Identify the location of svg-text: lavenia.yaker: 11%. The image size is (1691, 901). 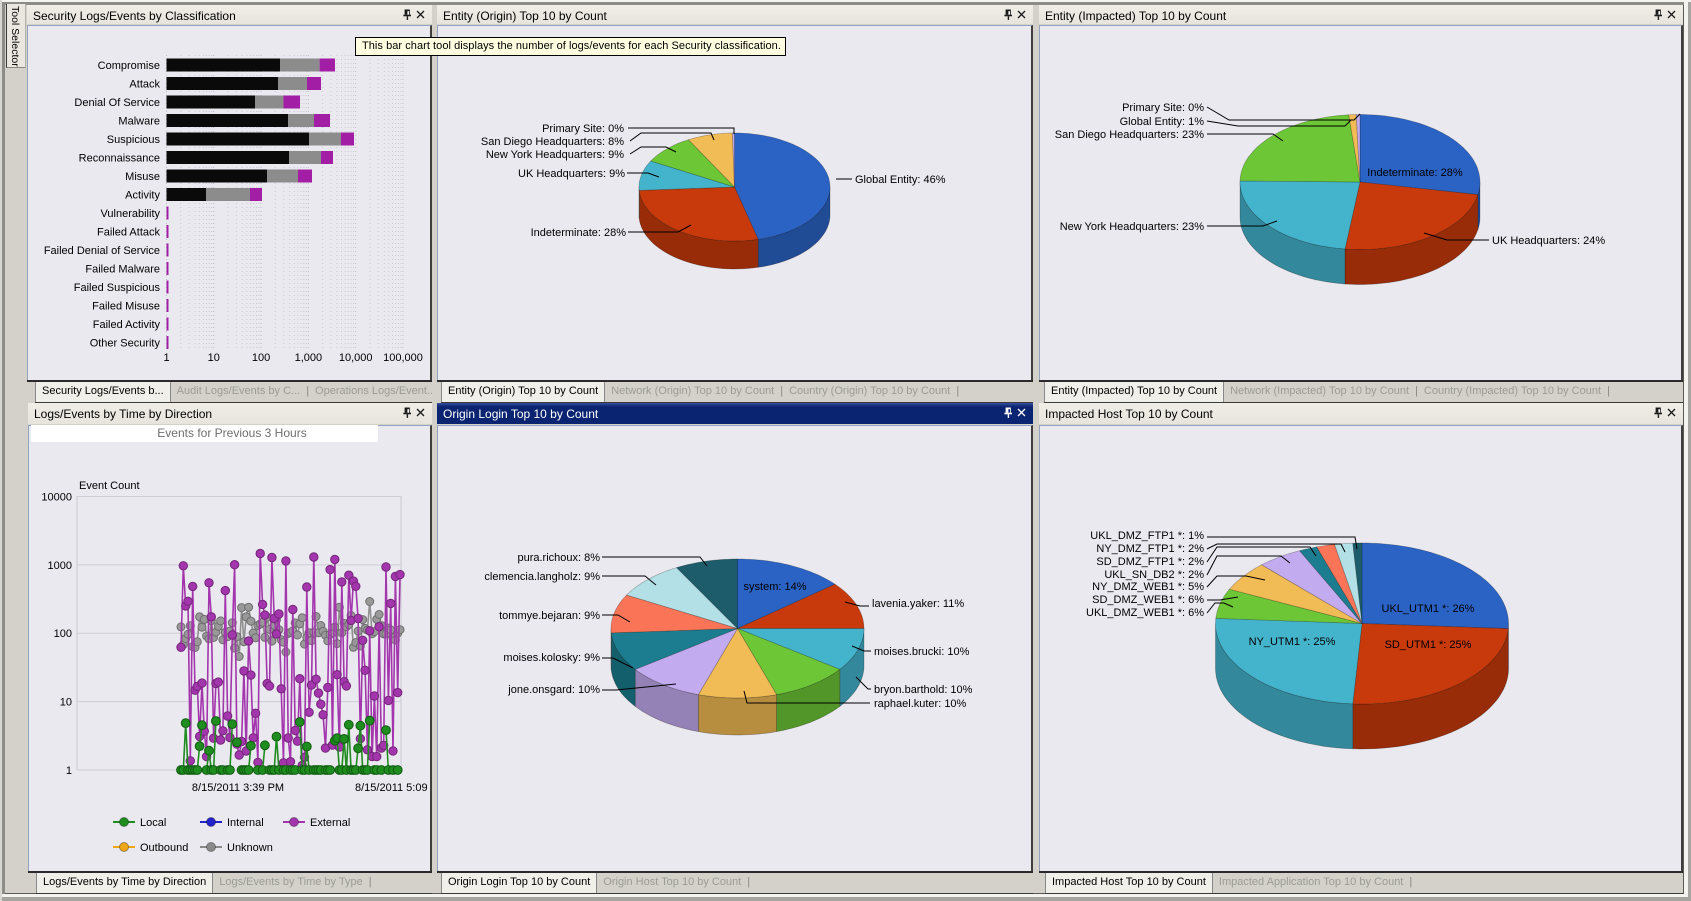
(918, 604).